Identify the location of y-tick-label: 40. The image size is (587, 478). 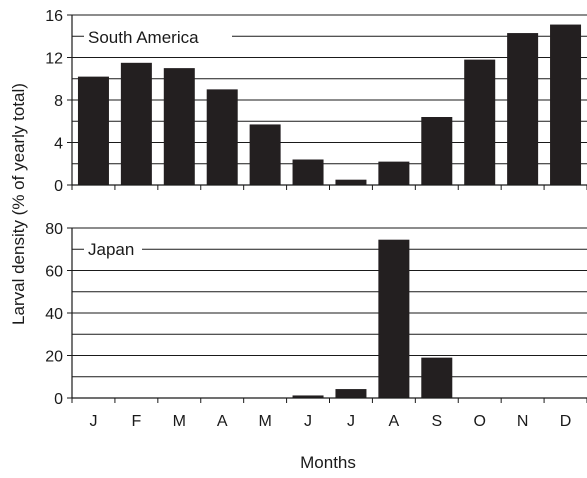
(54, 314).